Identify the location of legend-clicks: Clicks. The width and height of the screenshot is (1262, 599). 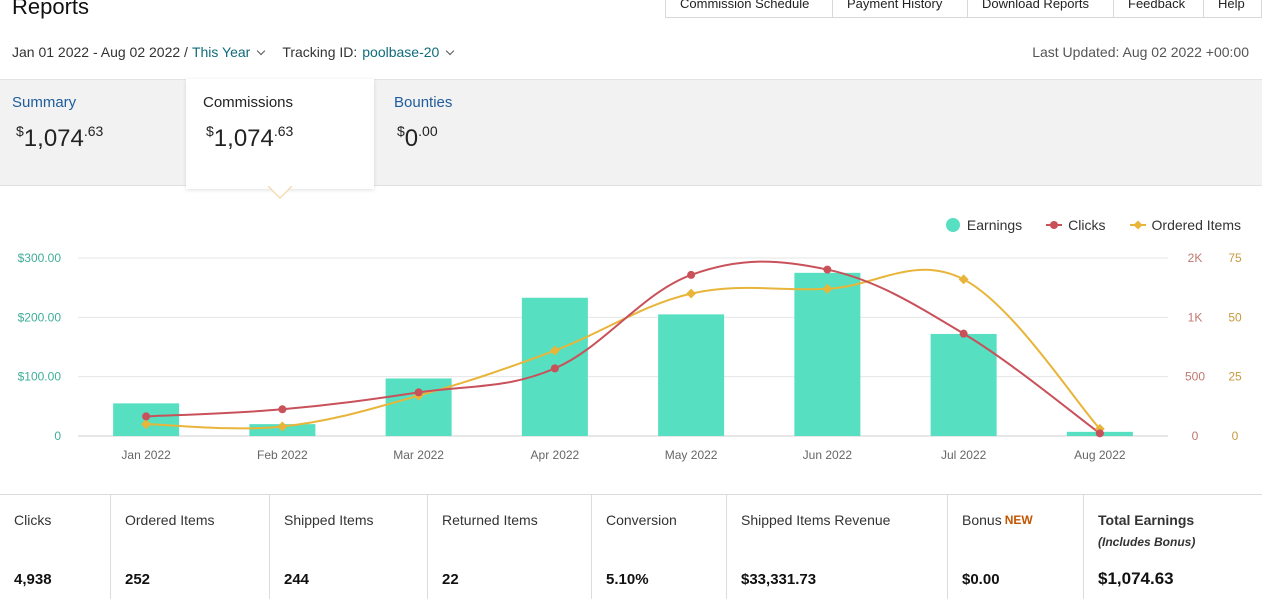
(1076, 225).